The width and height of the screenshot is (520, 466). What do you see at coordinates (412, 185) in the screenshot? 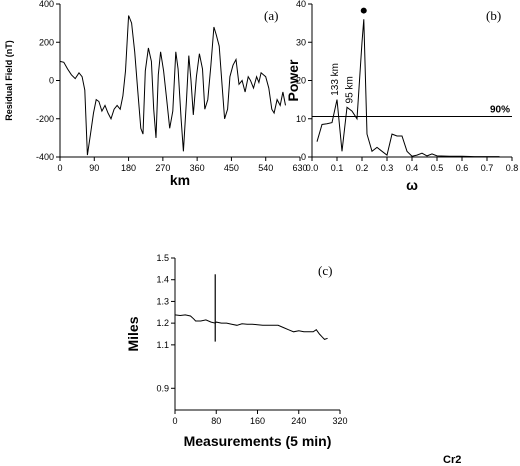
I see `x-axis-label: ω` at bounding box center [412, 185].